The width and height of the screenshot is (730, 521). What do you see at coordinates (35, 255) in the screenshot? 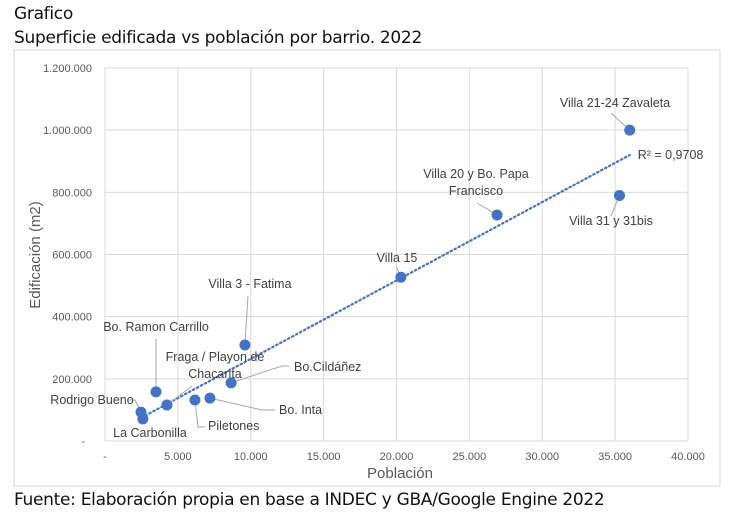
I see `y-axis-title: Edificación (m2)` at bounding box center [35, 255].